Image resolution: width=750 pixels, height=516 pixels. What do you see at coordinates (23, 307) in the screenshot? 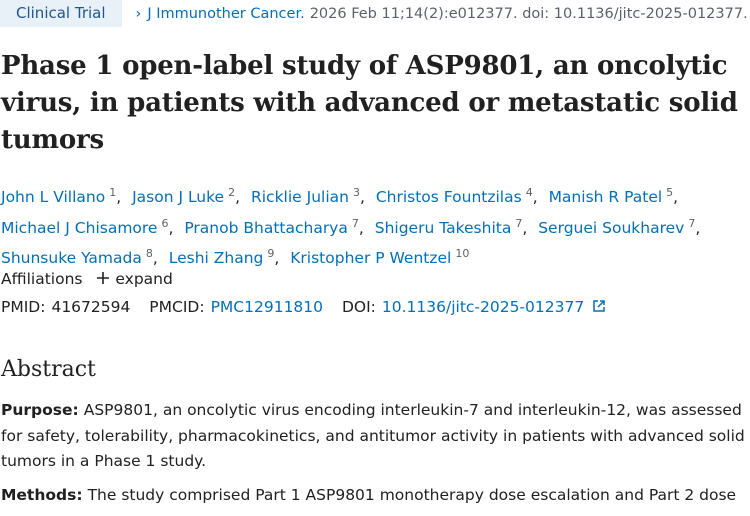
I see `pmid-label: PMID:` at bounding box center [23, 307].